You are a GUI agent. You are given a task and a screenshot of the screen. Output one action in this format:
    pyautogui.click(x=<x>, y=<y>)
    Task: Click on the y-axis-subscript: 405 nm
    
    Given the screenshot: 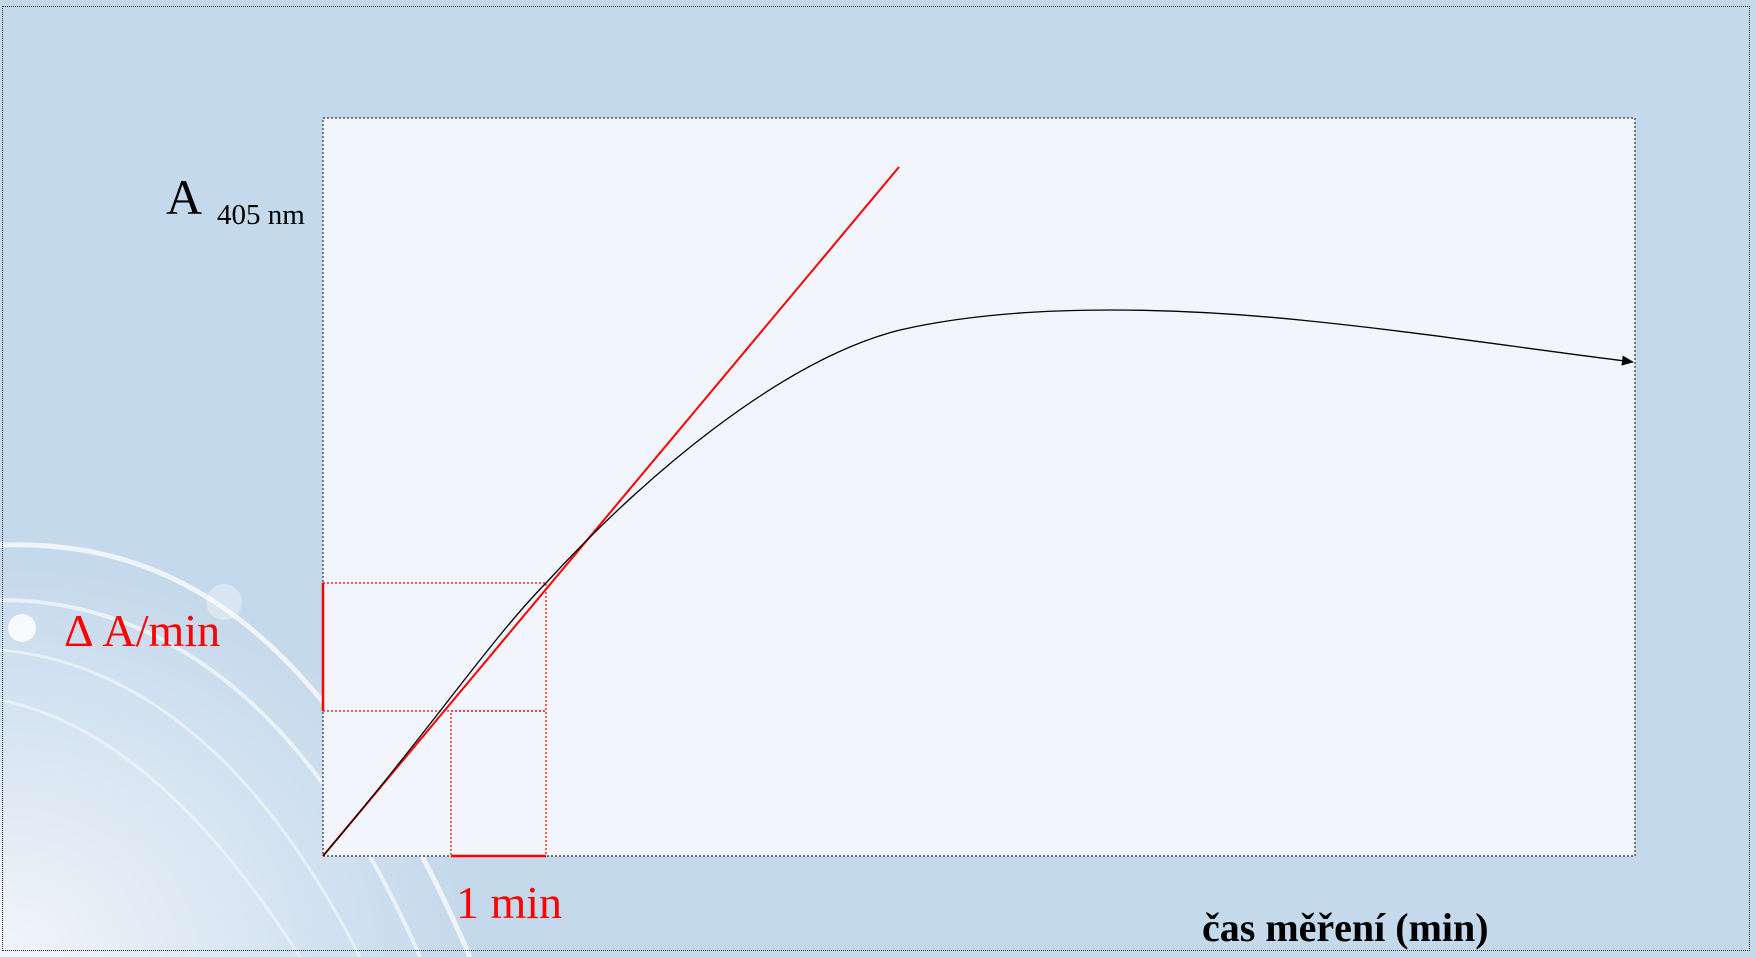 What is the action you would take?
    pyautogui.click(x=261, y=215)
    